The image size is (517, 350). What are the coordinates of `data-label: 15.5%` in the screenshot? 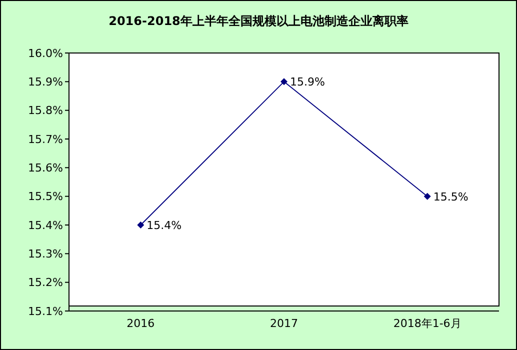 It's located at (450, 197).